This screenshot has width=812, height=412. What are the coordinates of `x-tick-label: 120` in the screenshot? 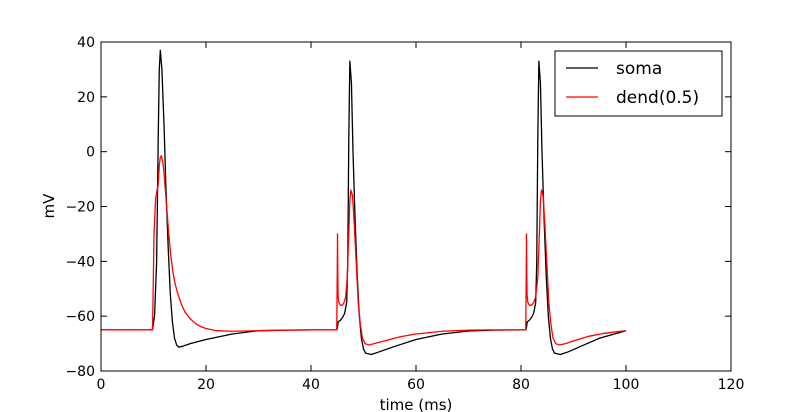 It's located at (731, 385).